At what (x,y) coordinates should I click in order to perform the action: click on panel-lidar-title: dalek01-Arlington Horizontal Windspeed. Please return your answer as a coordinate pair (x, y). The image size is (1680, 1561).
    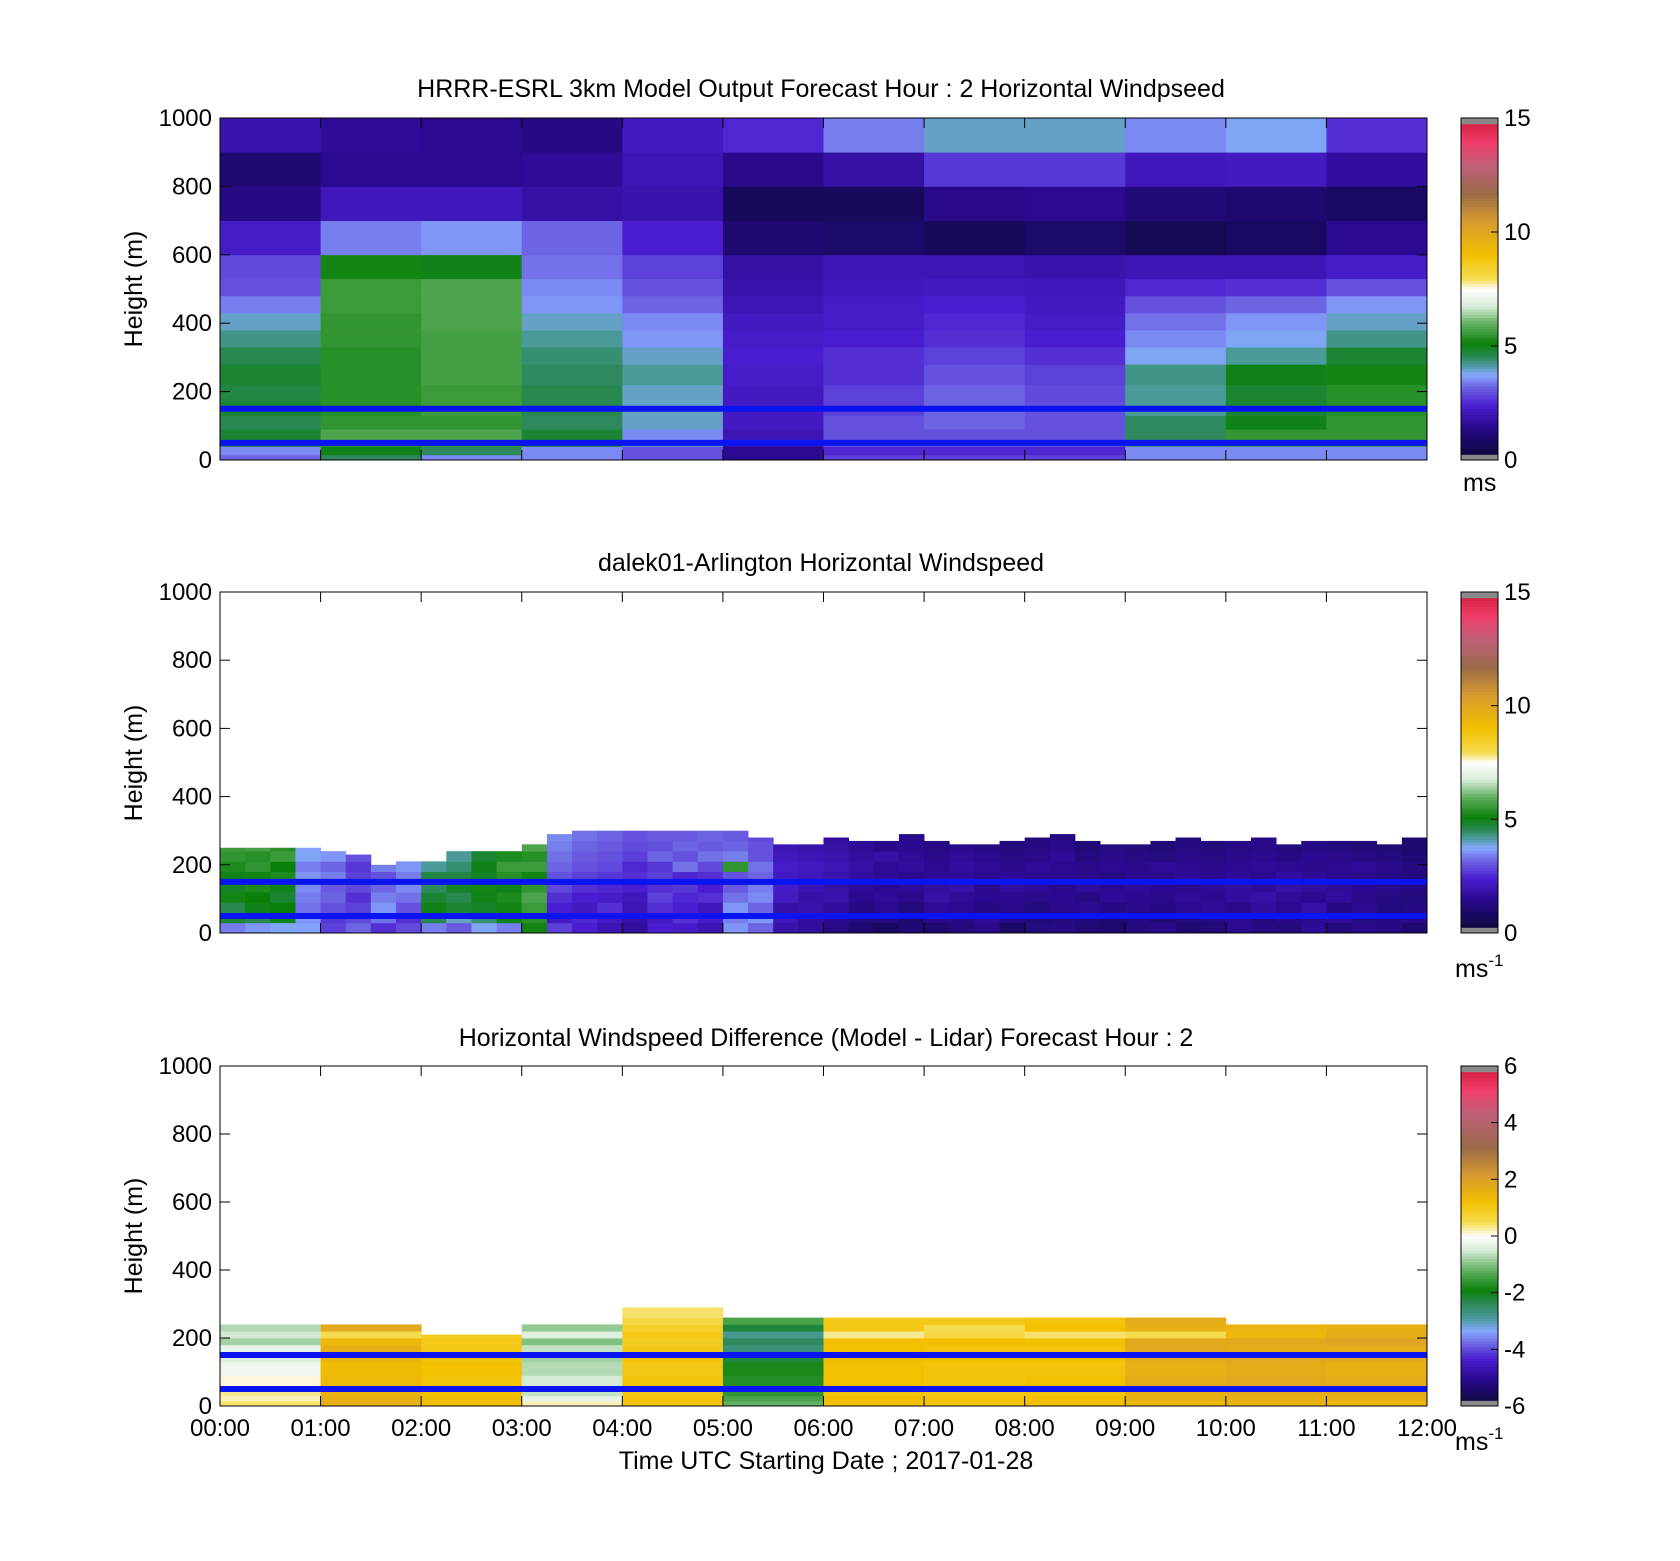
    Looking at the image, I should click on (821, 563).